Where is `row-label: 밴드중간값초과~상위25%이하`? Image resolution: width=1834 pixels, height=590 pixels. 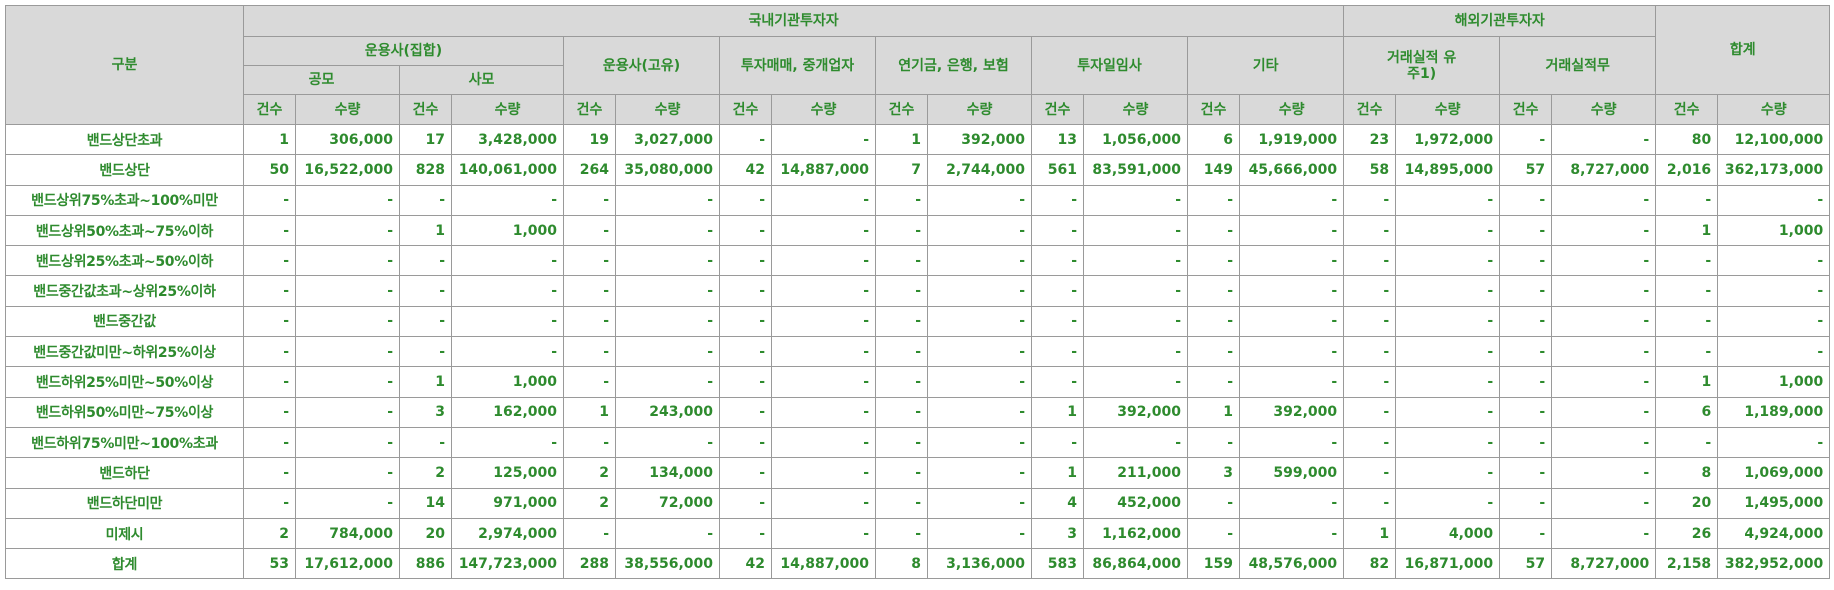 row-label: 밴드중간값초과~상위25%이하 is located at coordinates (124, 291).